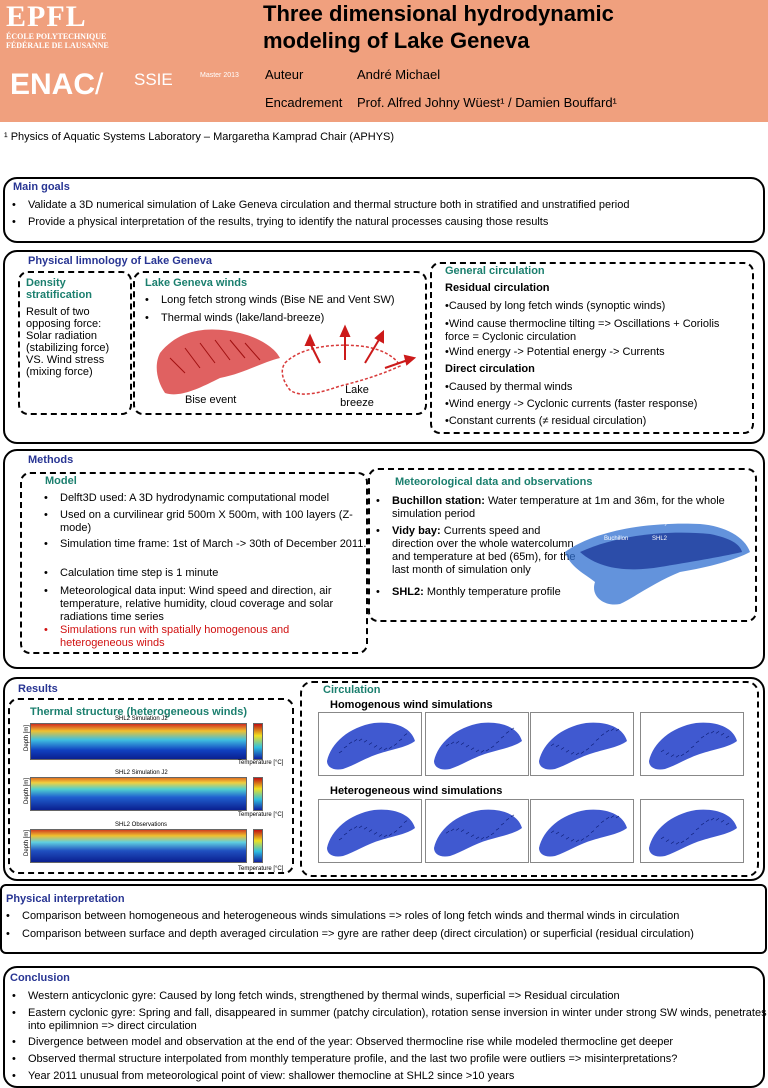 This screenshot has width=768, height=1088. I want to click on map-label-shl2: SHL2, so click(660, 539).